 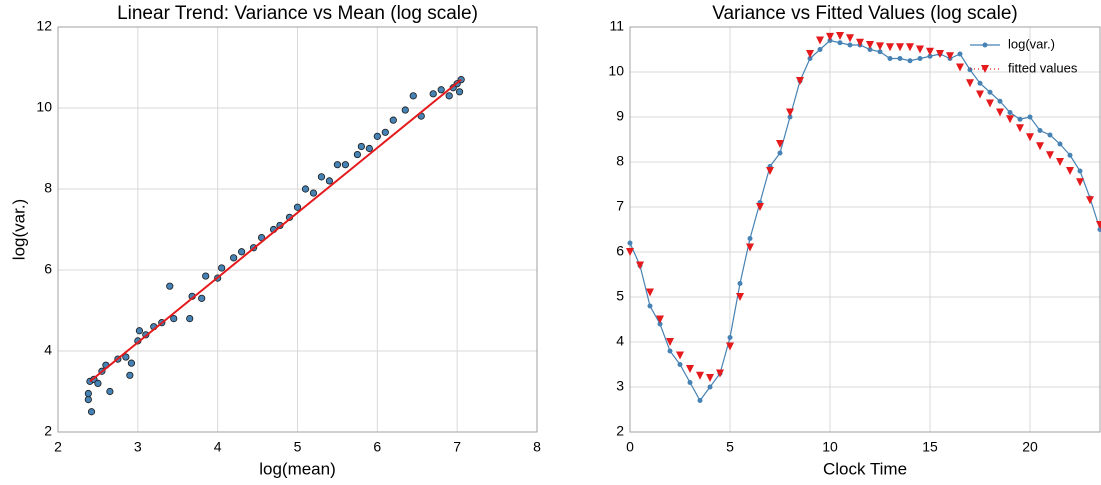 What do you see at coordinates (620, 116) in the screenshot?
I see `y-tick-label: 9` at bounding box center [620, 116].